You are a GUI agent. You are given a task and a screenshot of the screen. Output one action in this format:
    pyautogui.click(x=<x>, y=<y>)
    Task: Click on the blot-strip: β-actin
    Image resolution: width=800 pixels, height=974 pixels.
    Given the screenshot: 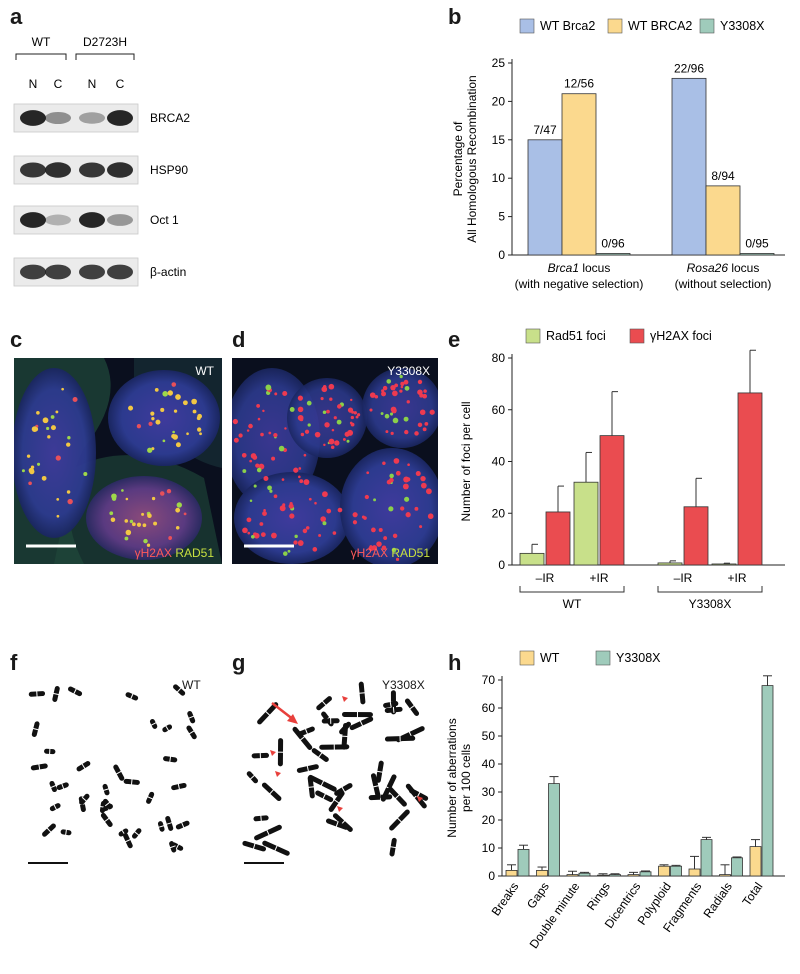 What is the action you would take?
    pyautogui.click(x=99, y=272)
    